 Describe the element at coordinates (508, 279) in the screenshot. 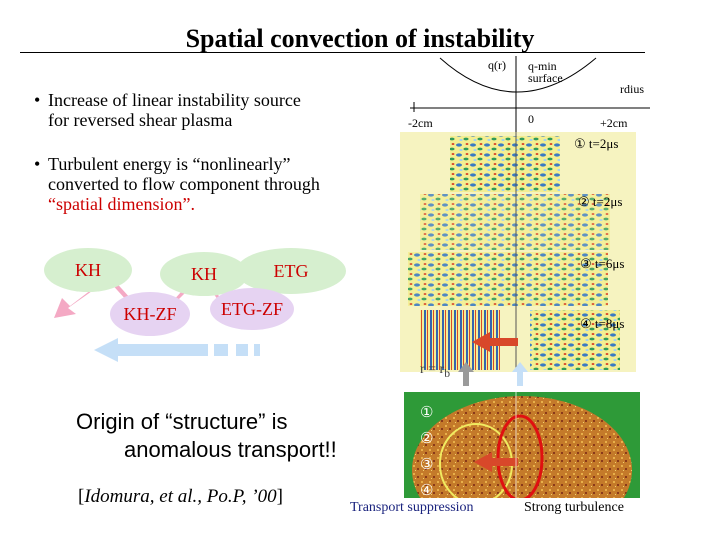

I see `panel-3-turbulence` at that location.